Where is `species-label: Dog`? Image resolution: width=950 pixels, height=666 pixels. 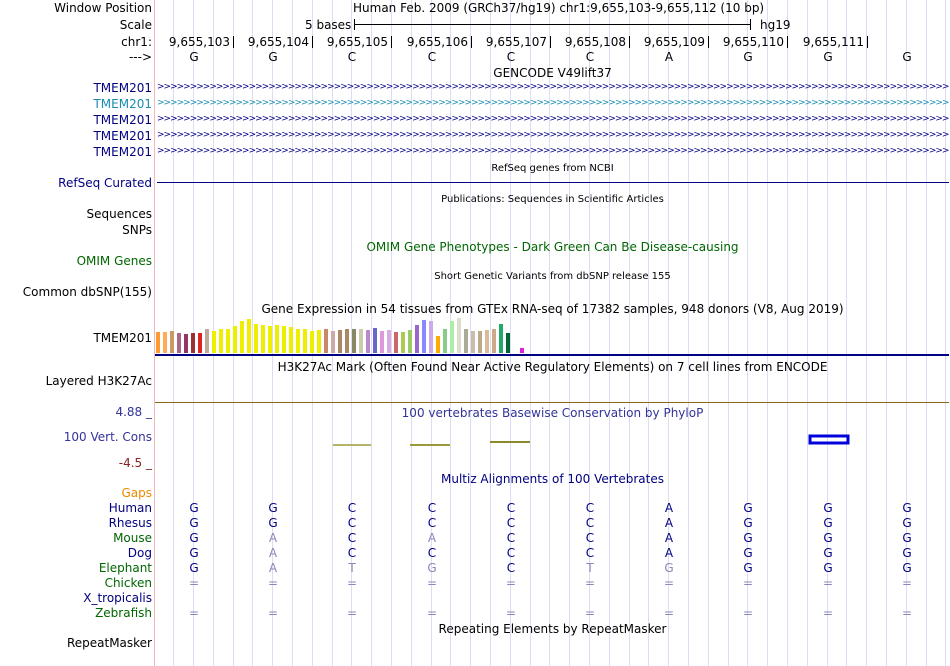
species-label: Dog is located at coordinates (139, 553).